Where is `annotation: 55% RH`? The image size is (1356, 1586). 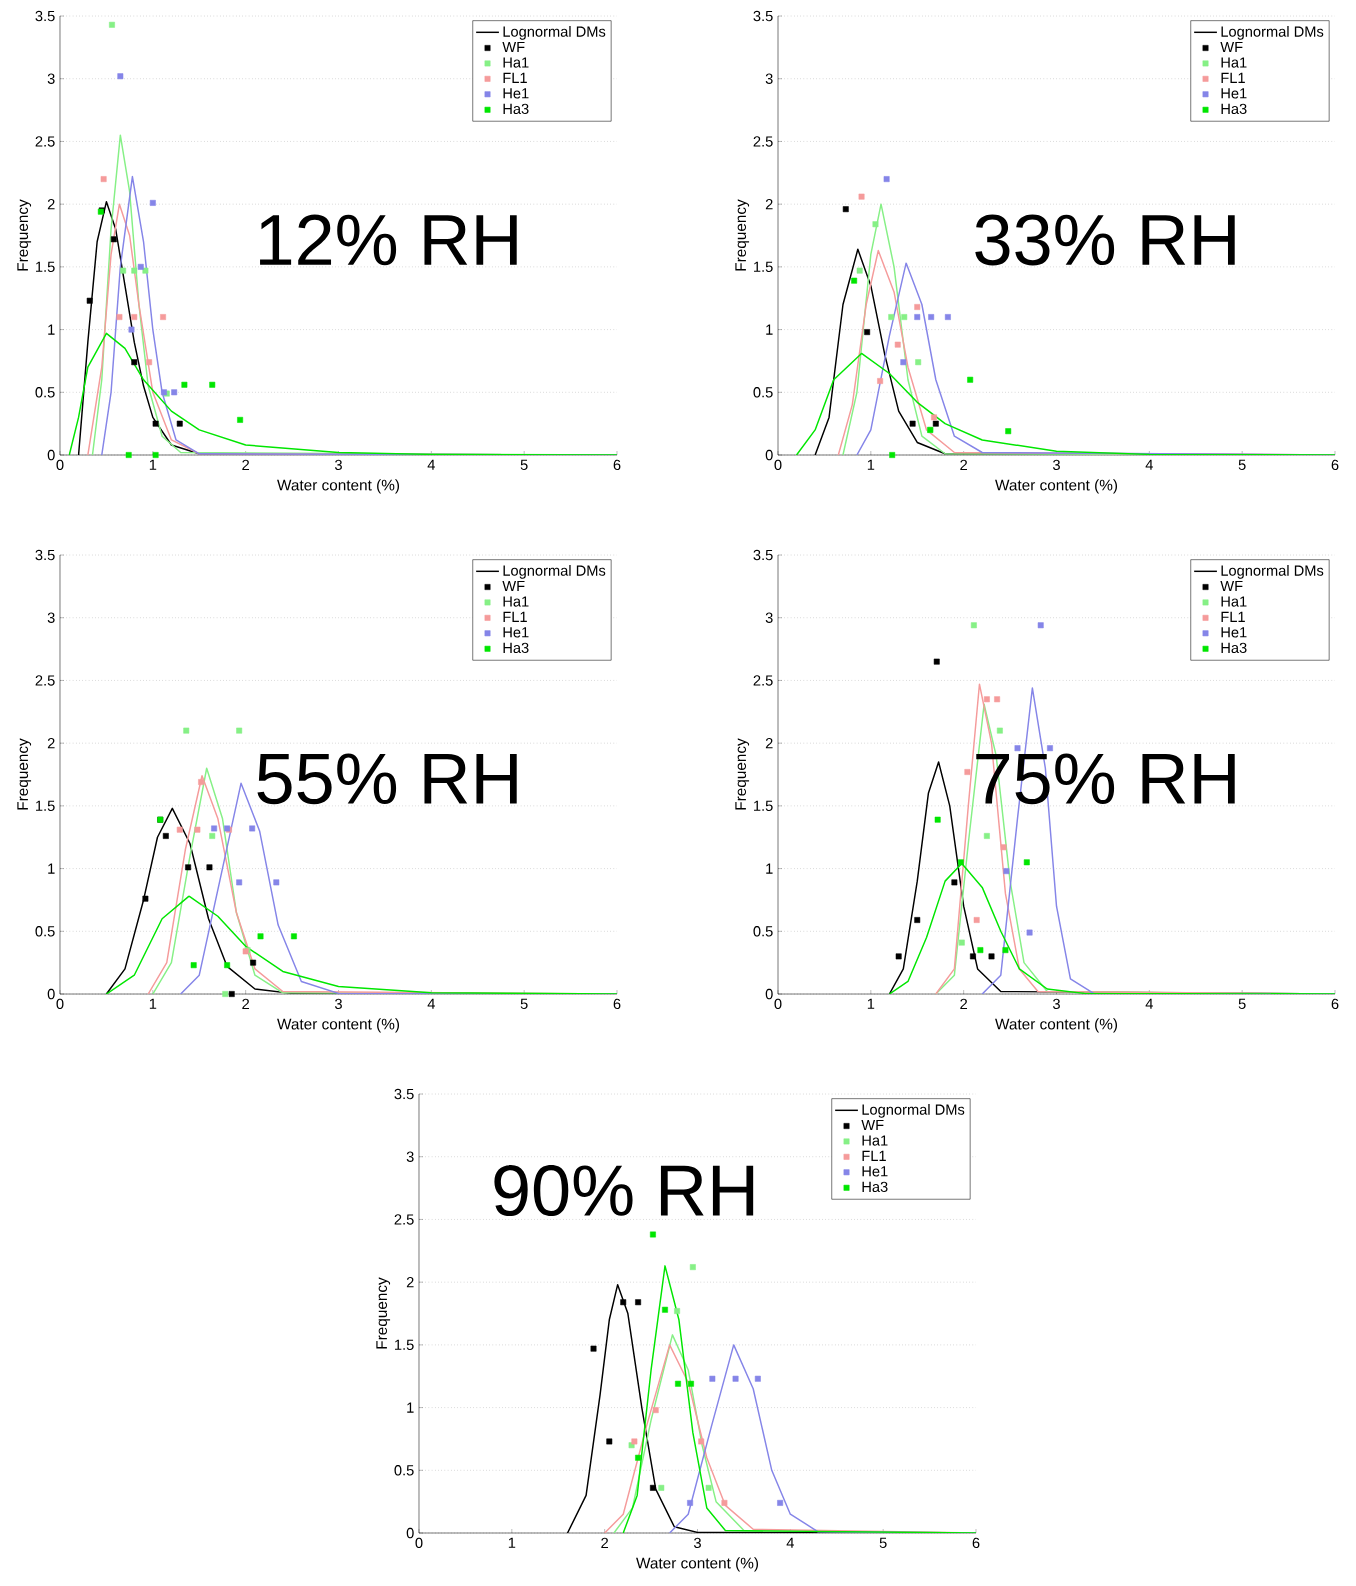 annotation: 55% RH is located at coordinates (387, 779).